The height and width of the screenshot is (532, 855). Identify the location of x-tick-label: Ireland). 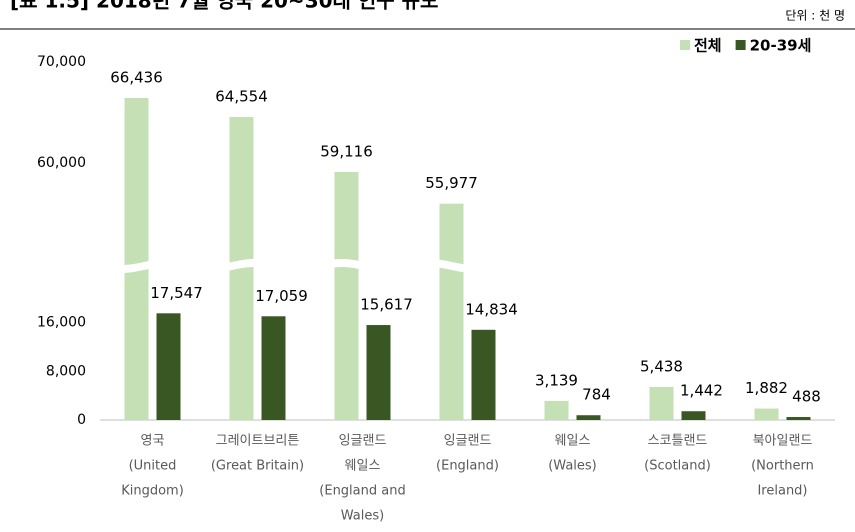
(782, 491).